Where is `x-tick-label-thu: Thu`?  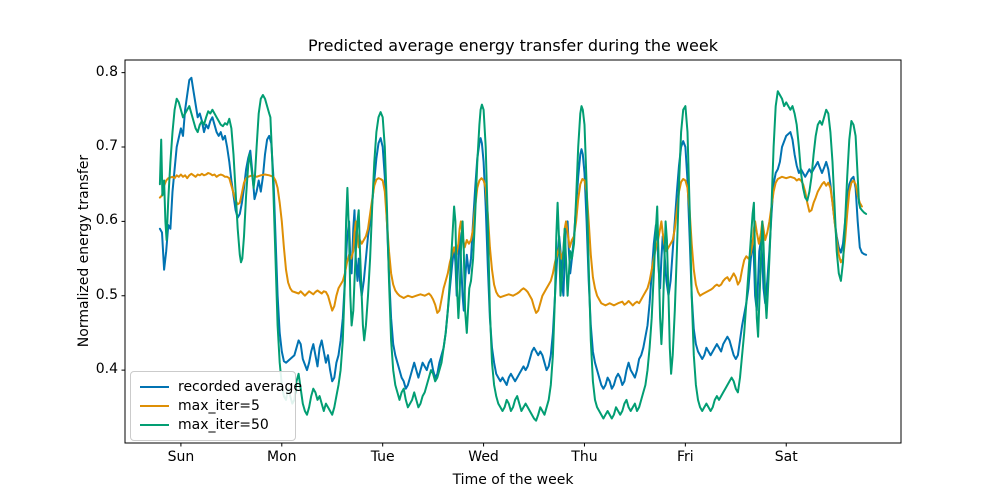
x-tick-label-thu: Thu is located at coordinates (584, 457).